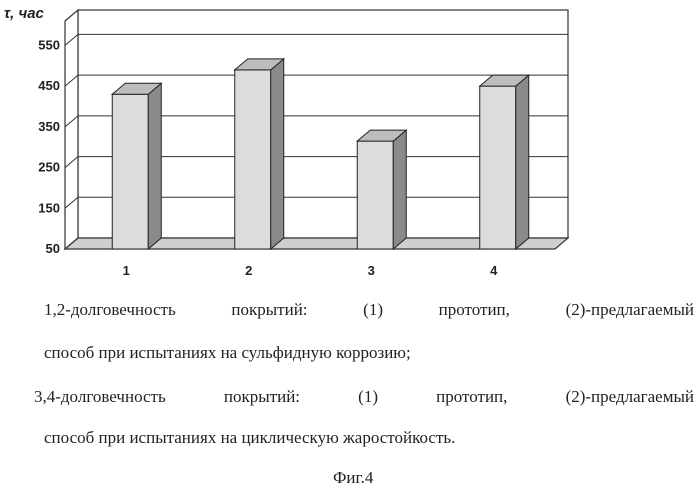  I want to click on y-tick-label: 550, so click(49, 44).